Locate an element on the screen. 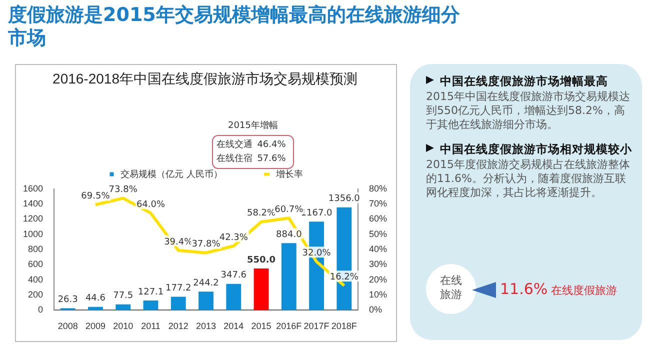 The width and height of the screenshot is (650, 347). text: 中国在线度假旅游市场增幅最高 is located at coordinates (524, 81).